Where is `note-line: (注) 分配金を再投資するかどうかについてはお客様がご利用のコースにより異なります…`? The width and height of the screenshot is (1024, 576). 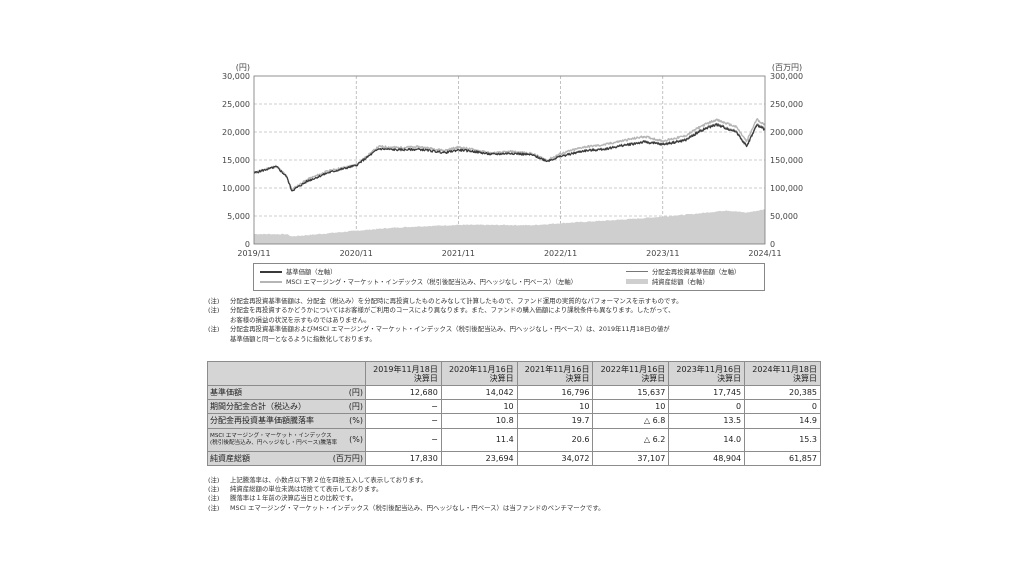 note-line: (注) 分配金を再投資するかどうかについてはお客様がご利用のコースにより異なります… is located at coordinates (441, 310).